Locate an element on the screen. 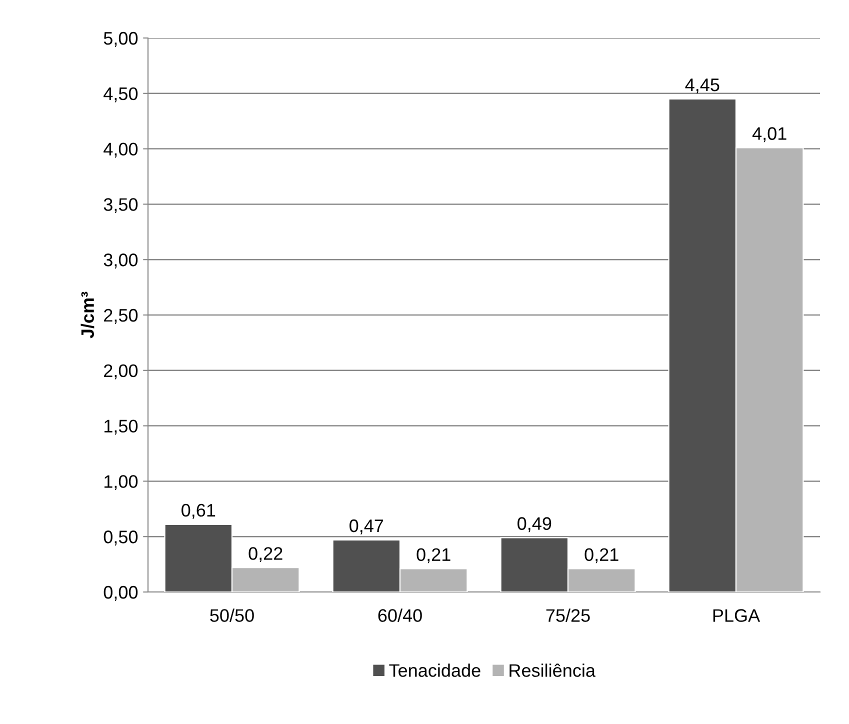 This screenshot has width=849, height=724. y-tick-label: 1,00 is located at coordinates (121, 482).